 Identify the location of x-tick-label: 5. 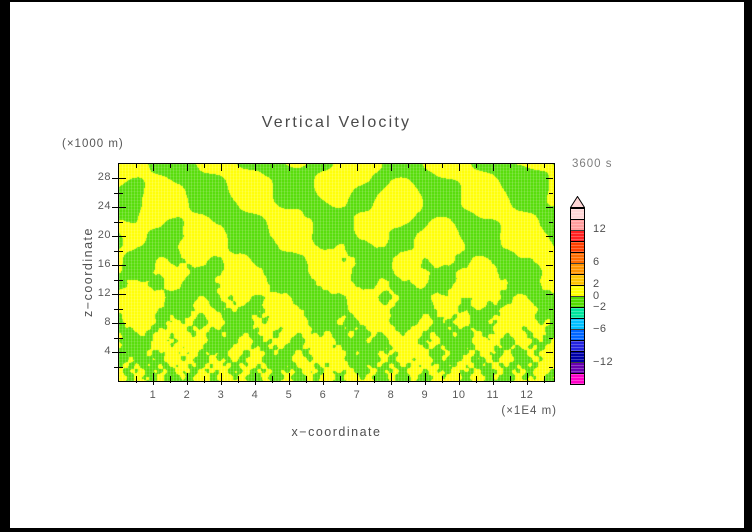
(289, 395).